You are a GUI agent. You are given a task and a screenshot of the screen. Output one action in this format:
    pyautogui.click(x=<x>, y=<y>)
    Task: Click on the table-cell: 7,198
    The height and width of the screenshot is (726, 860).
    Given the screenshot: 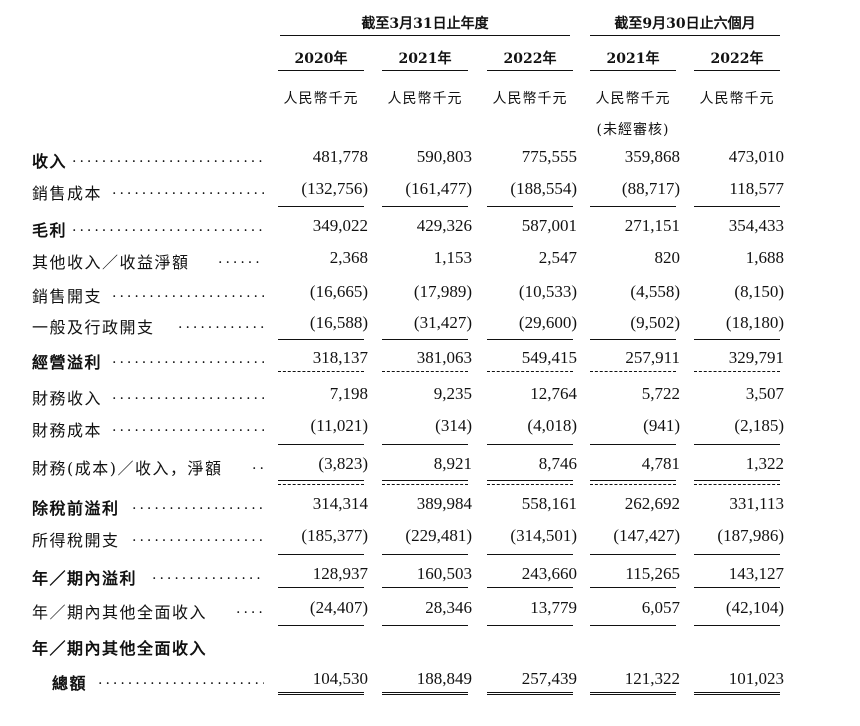 What is the action you would take?
    pyautogui.click(x=348, y=393)
    